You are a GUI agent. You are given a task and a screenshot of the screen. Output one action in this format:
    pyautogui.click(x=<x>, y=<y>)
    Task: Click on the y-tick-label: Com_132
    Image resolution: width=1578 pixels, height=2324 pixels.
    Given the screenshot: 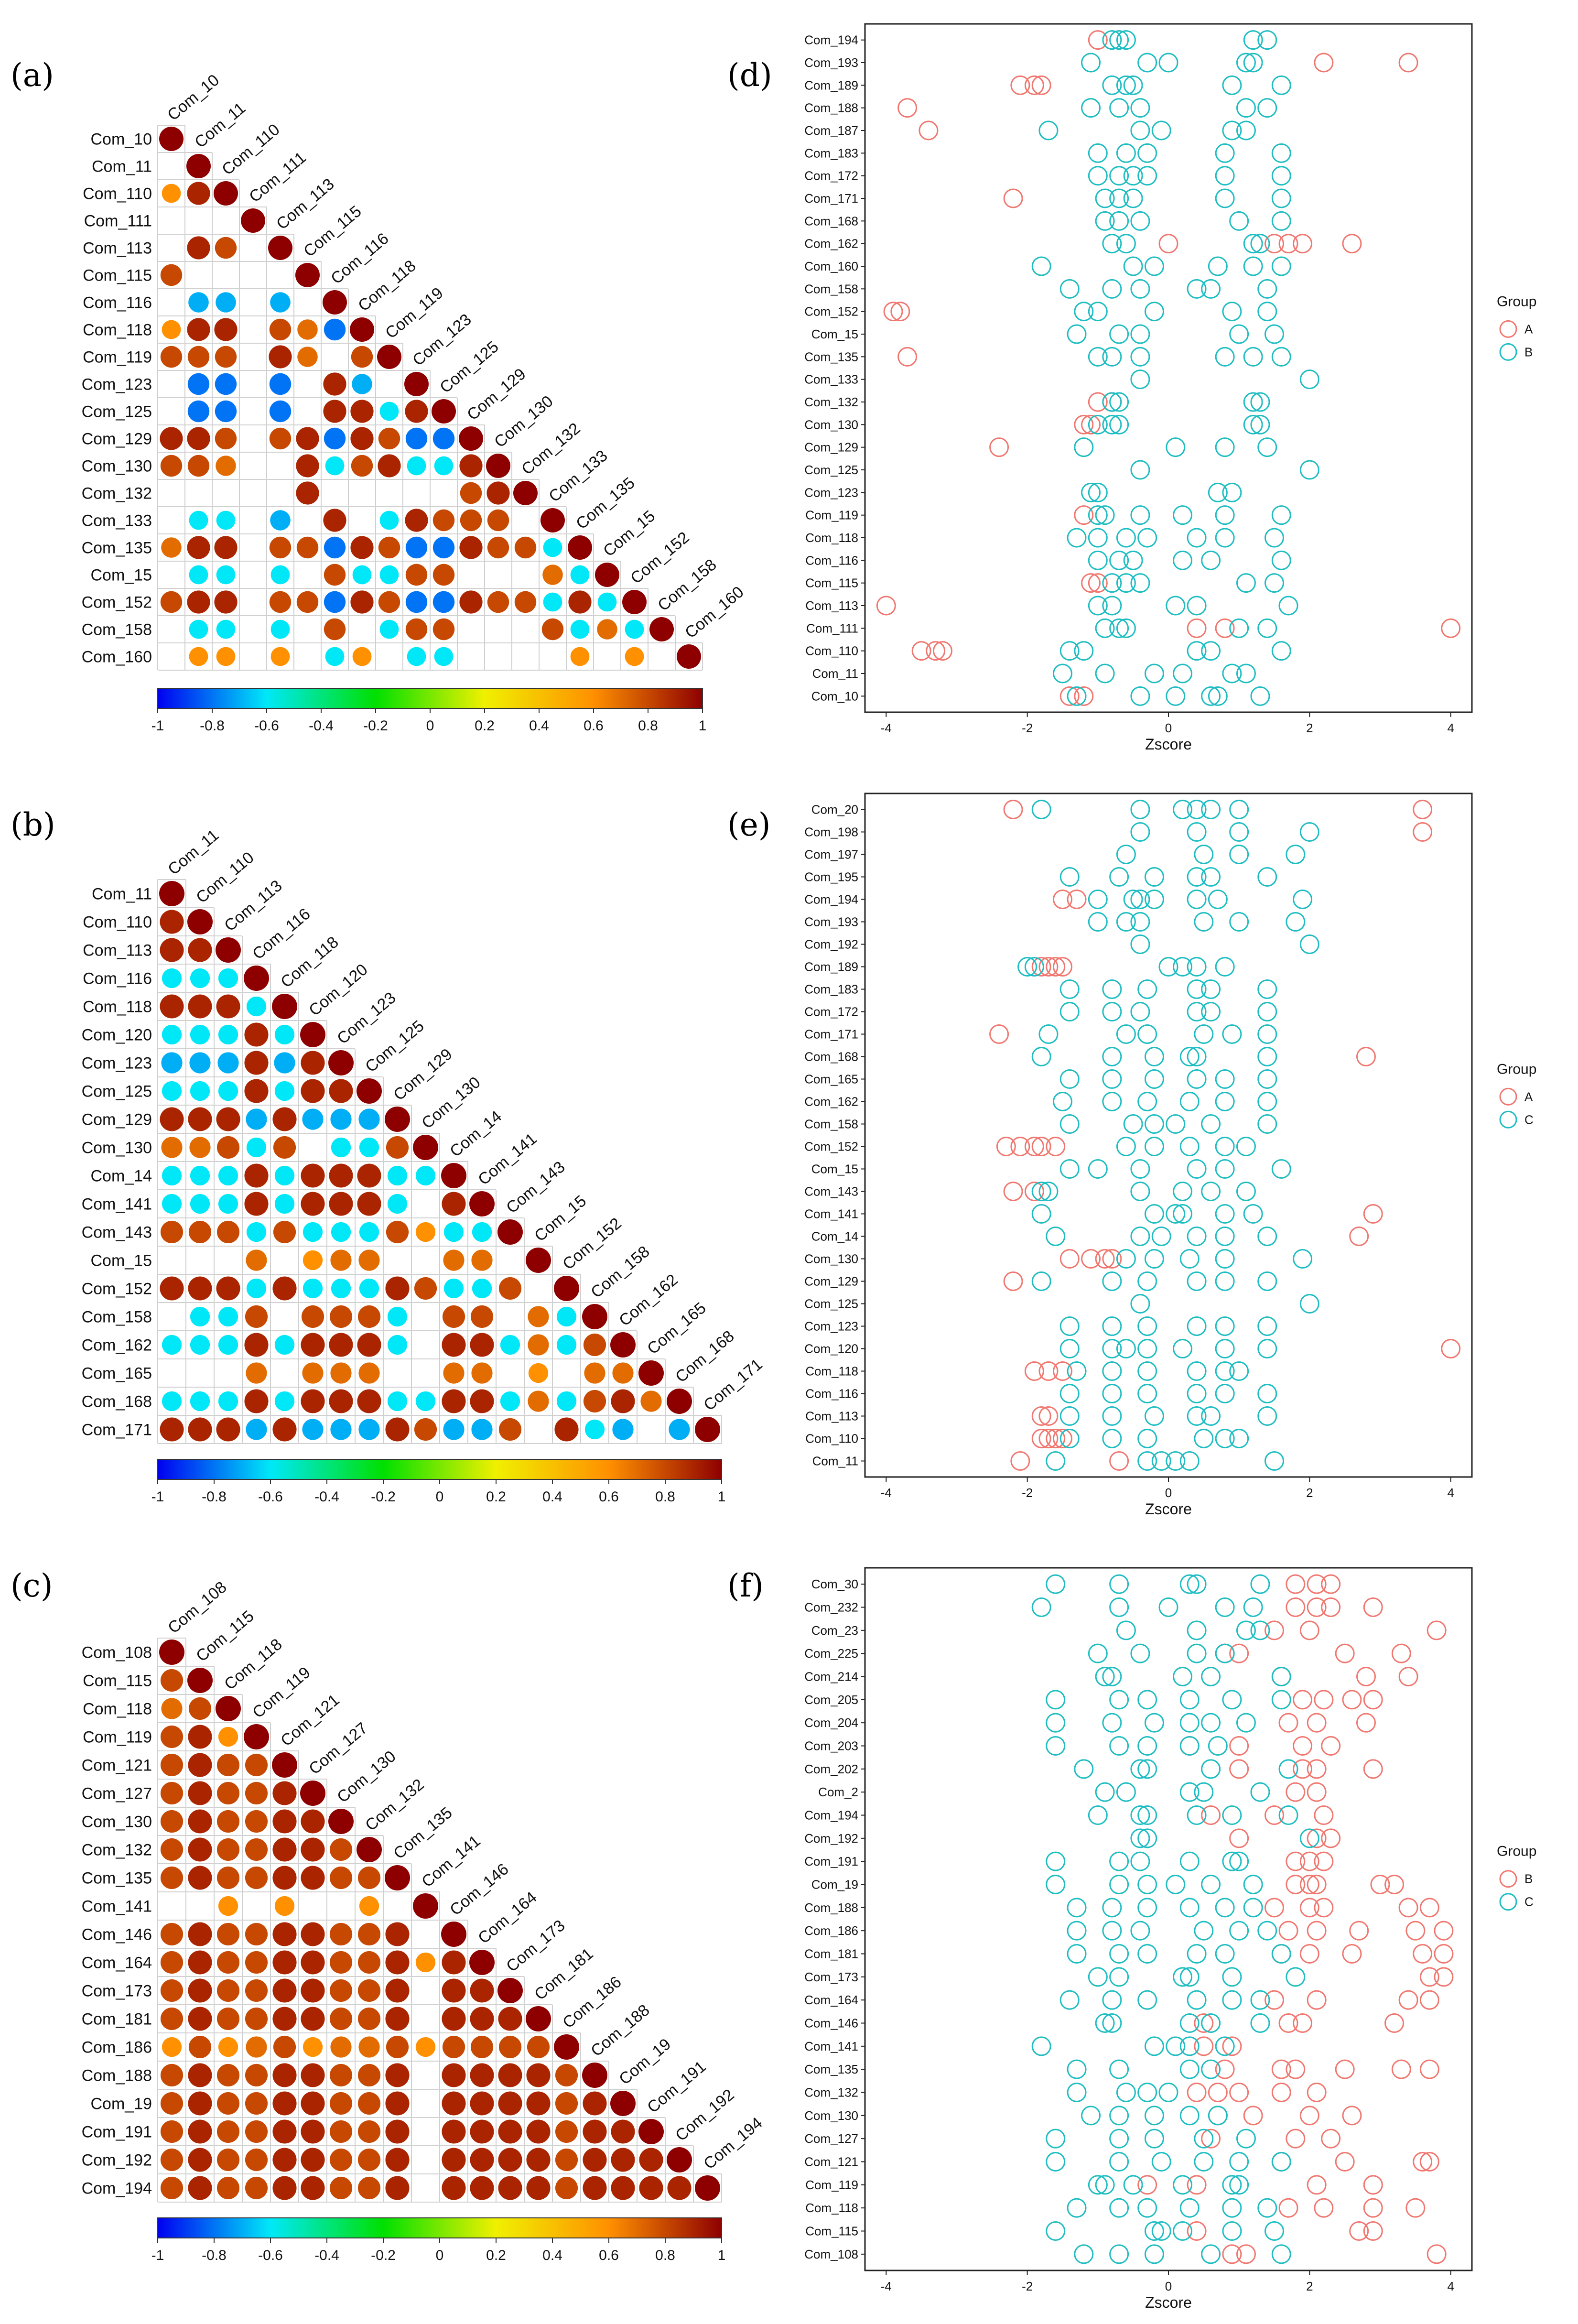 What is the action you would take?
    pyautogui.click(x=831, y=402)
    